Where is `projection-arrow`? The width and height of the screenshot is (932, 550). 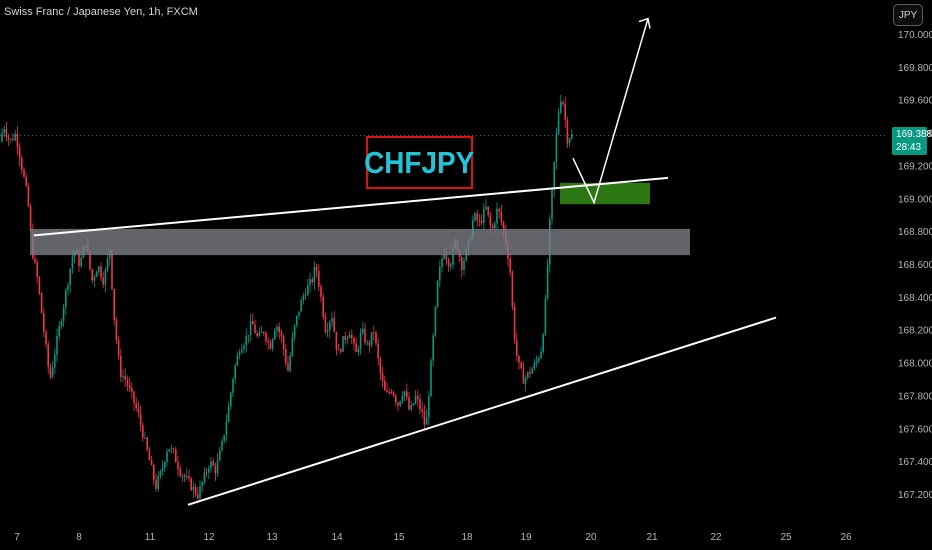 projection-arrow is located at coordinates (611, 111).